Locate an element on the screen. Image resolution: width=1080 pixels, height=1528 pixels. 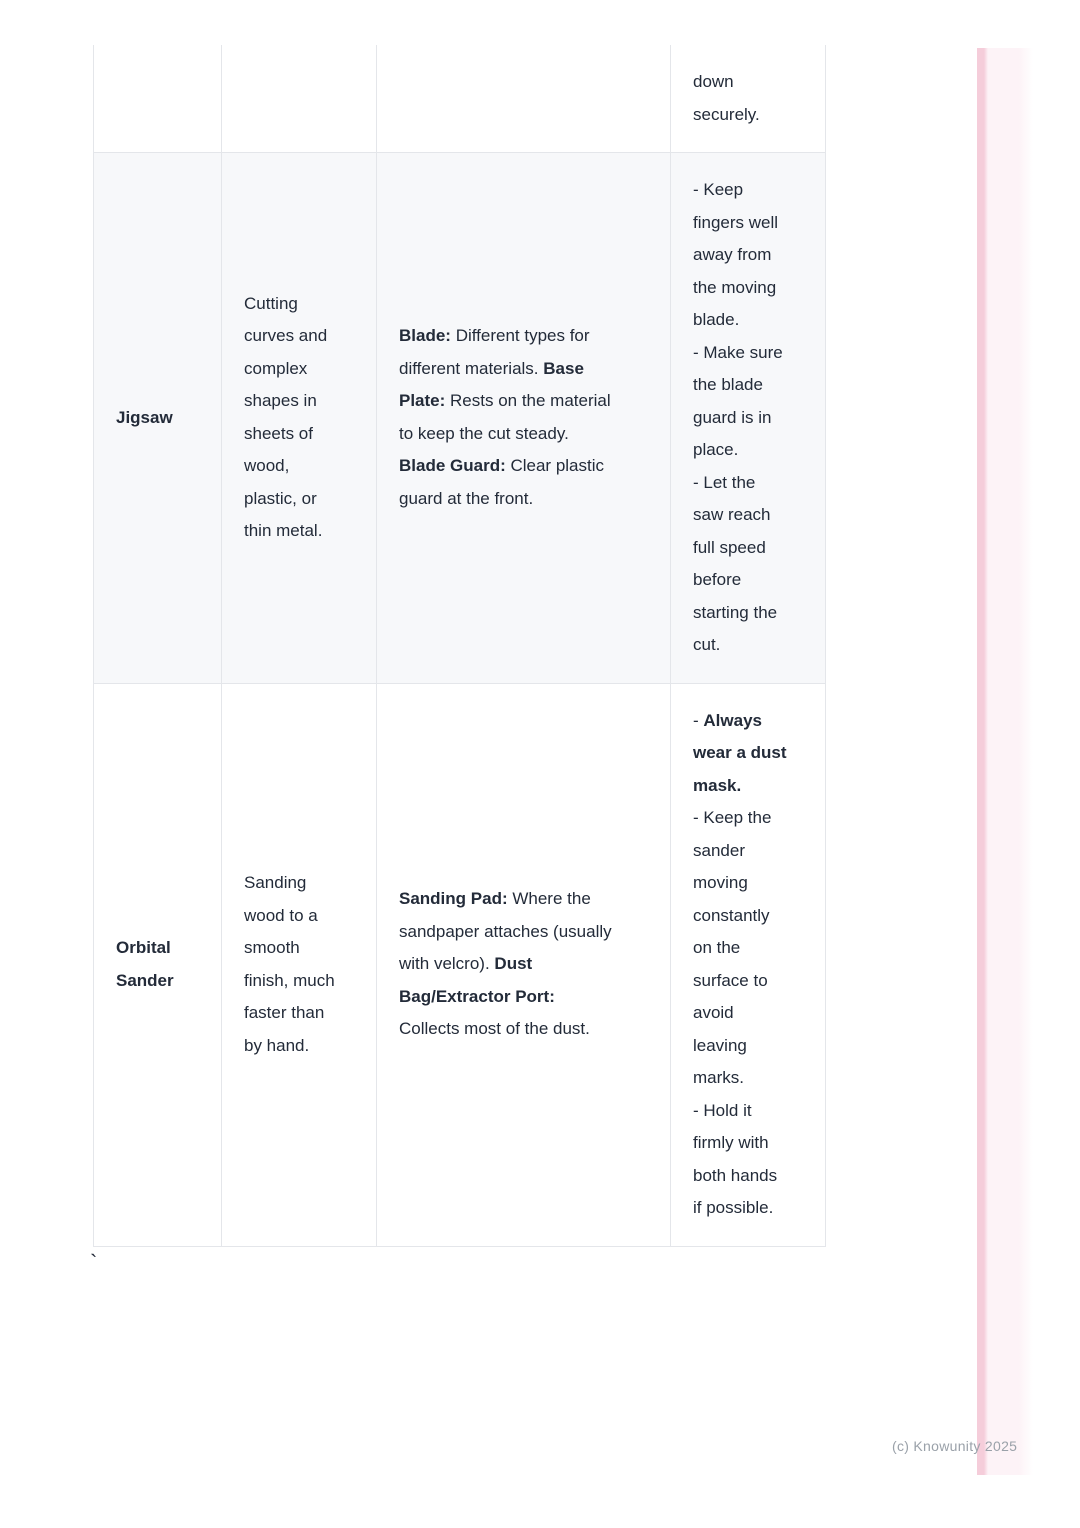
cell-parts is located at coordinates (523, 99).